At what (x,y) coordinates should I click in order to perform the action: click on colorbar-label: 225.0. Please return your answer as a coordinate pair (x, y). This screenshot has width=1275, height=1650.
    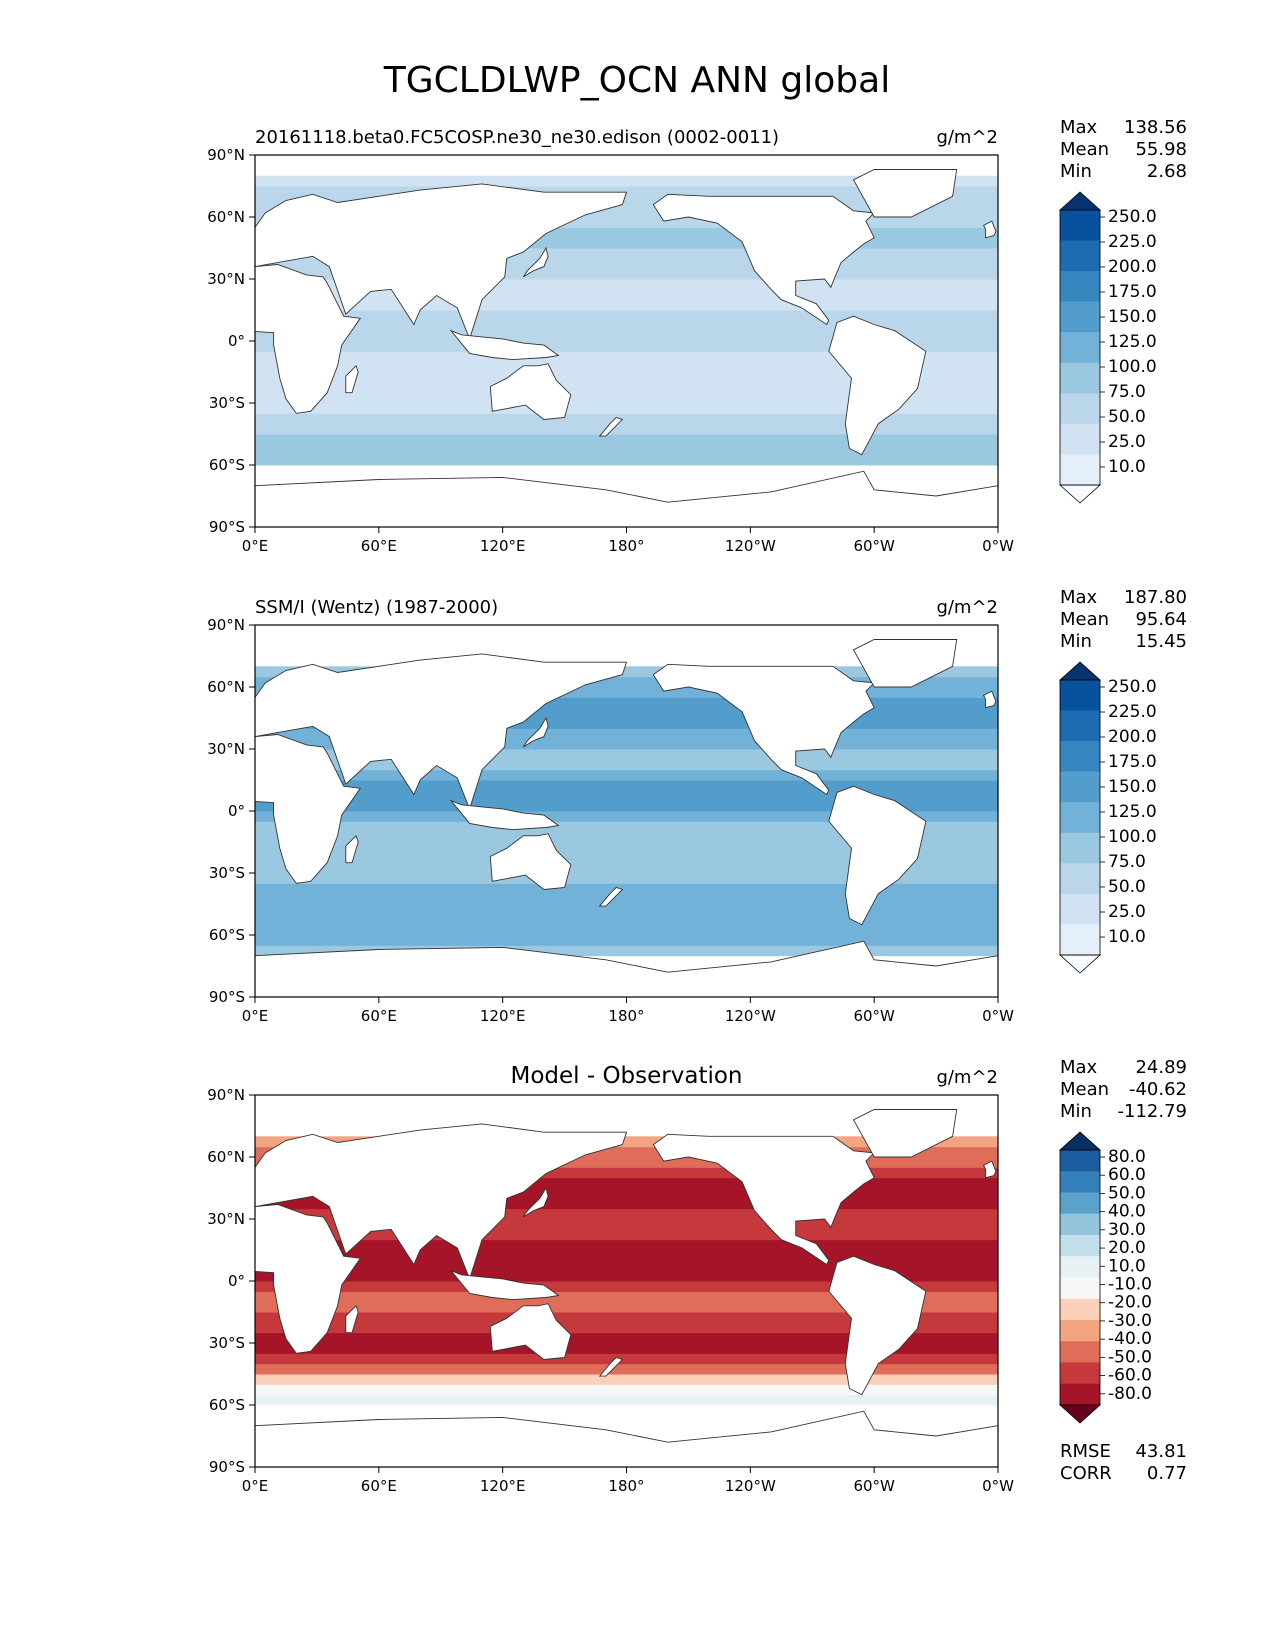
    Looking at the image, I should click on (1132, 712).